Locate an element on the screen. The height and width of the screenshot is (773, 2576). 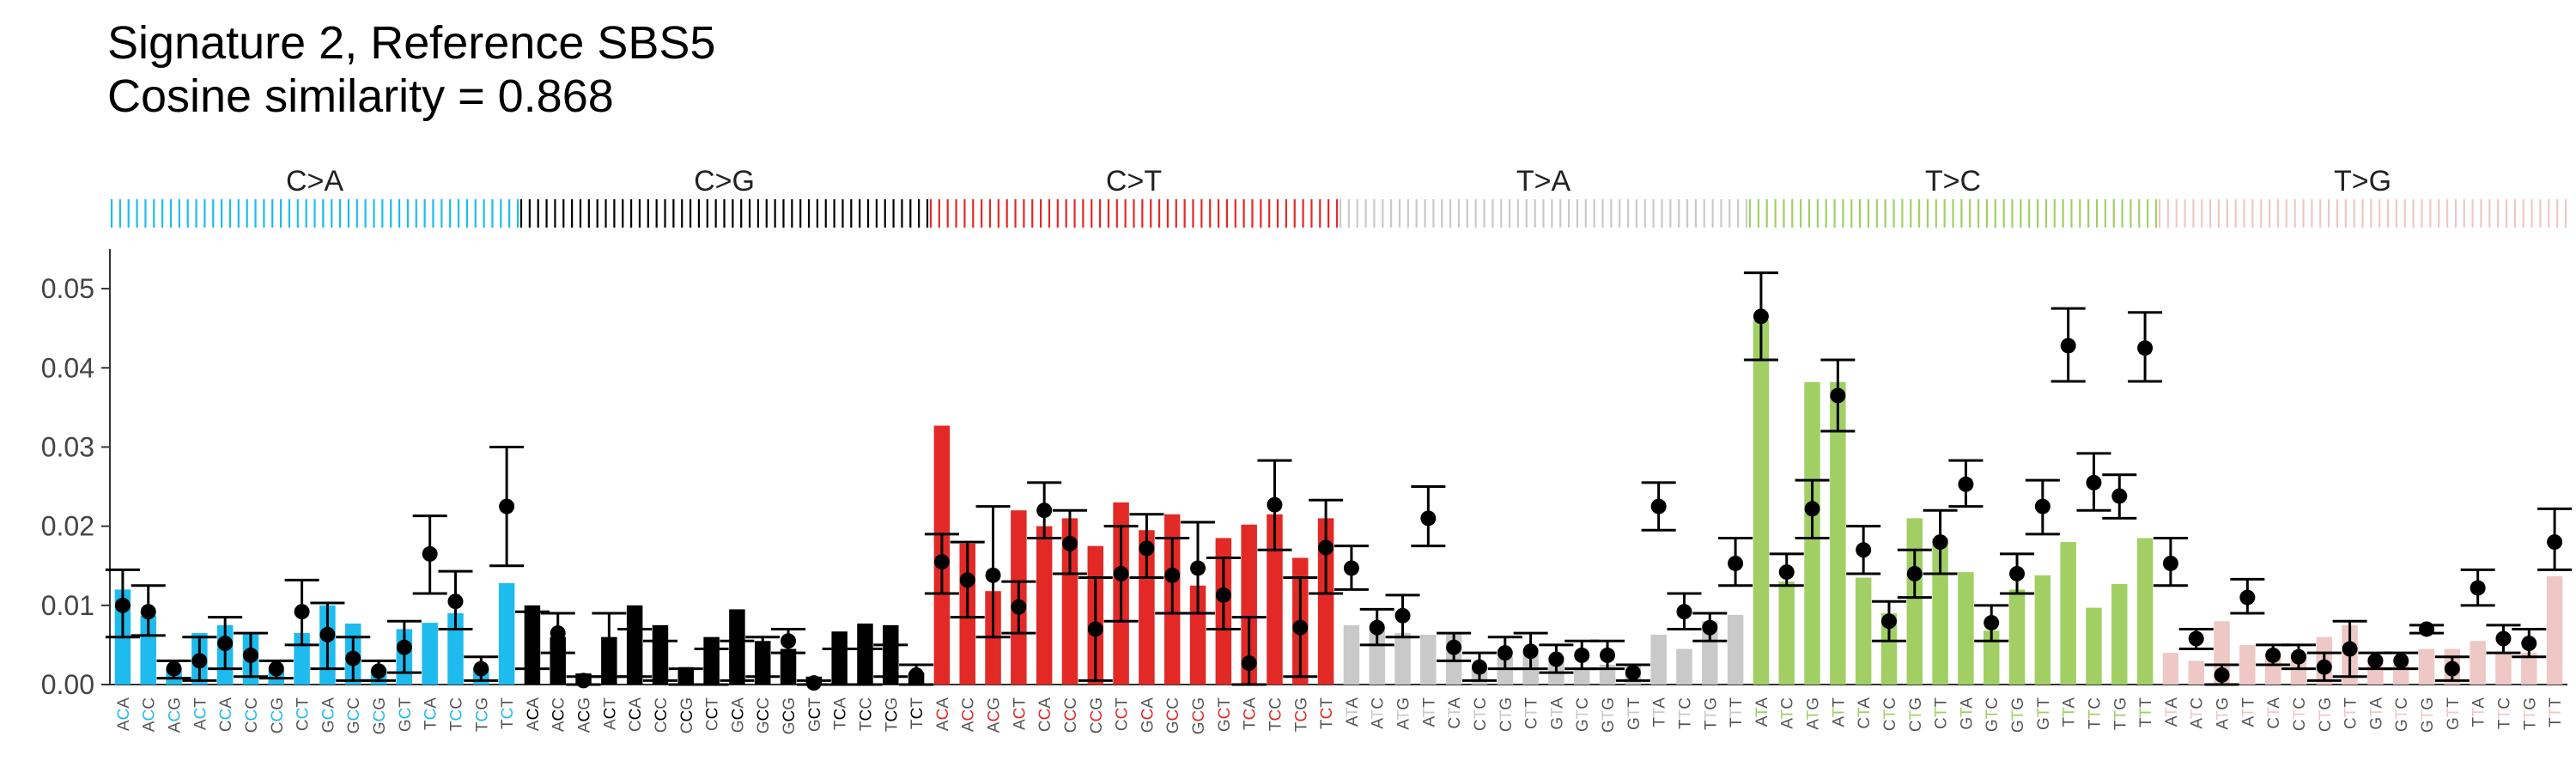
x-tick-label: GTC is located at coordinates (1993, 714).